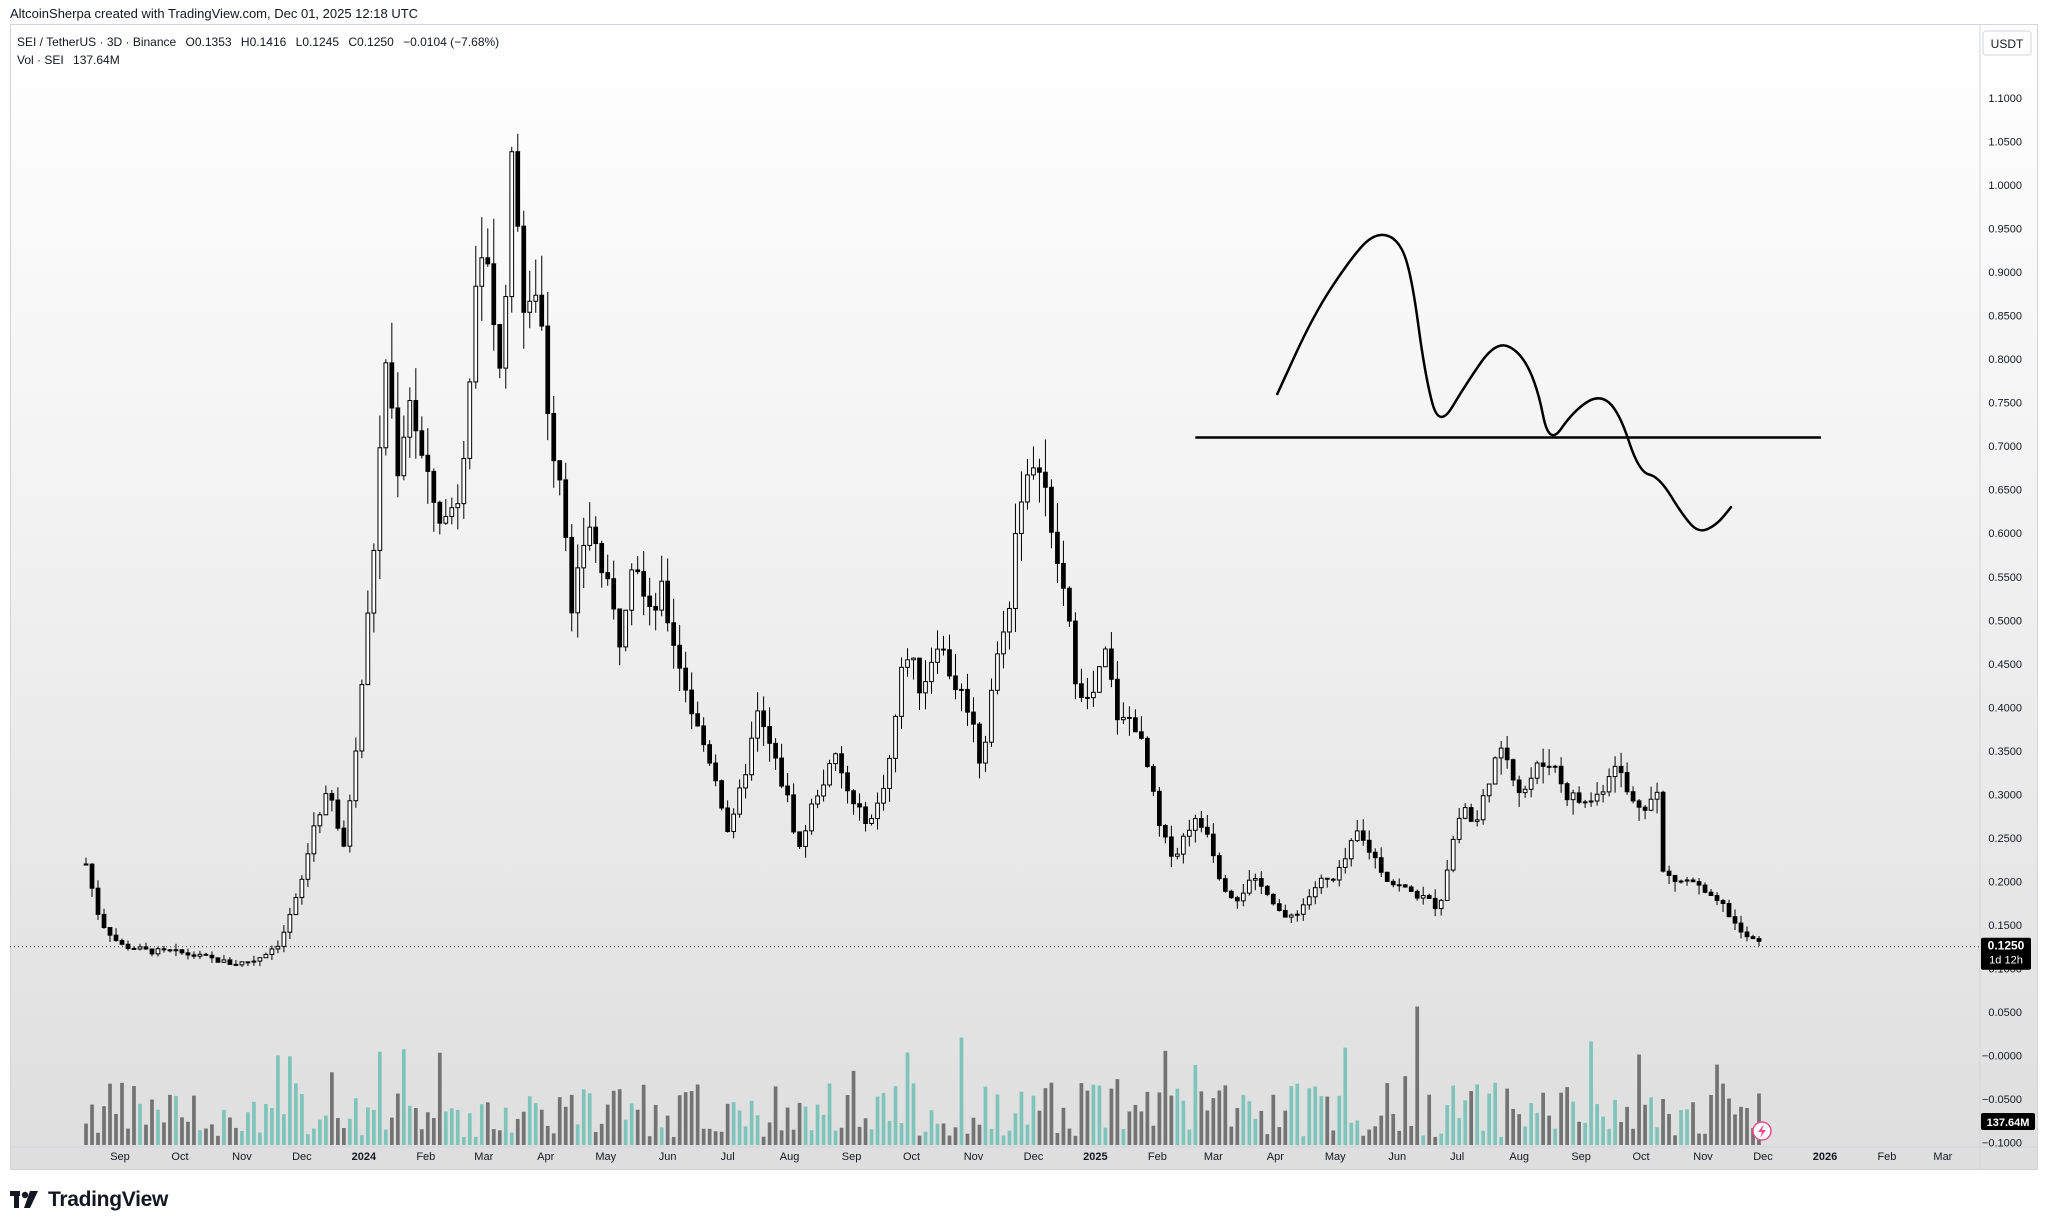 The width and height of the screenshot is (2048, 1230). Describe the element at coordinates (2002, 1057) in the screenshot. I see `price-tick-label: −0.0000` at that location.